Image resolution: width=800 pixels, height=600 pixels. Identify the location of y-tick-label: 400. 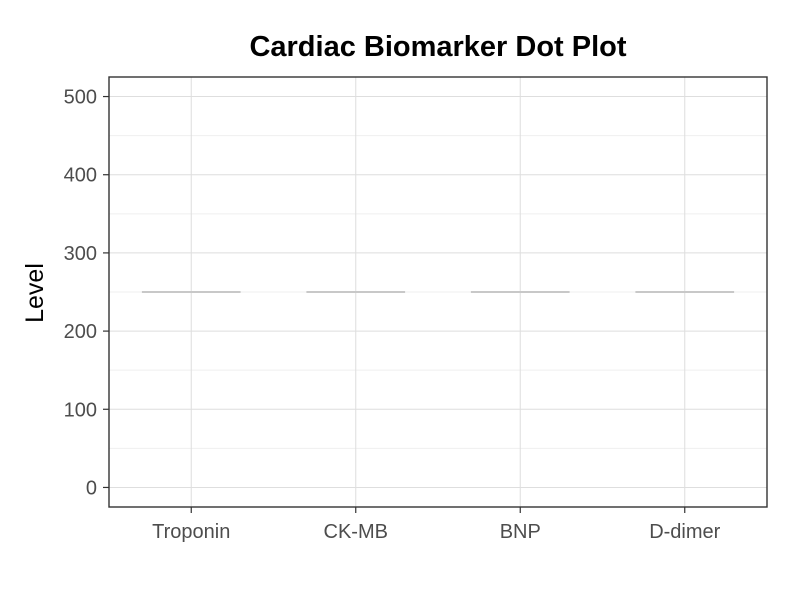
(80, 176).